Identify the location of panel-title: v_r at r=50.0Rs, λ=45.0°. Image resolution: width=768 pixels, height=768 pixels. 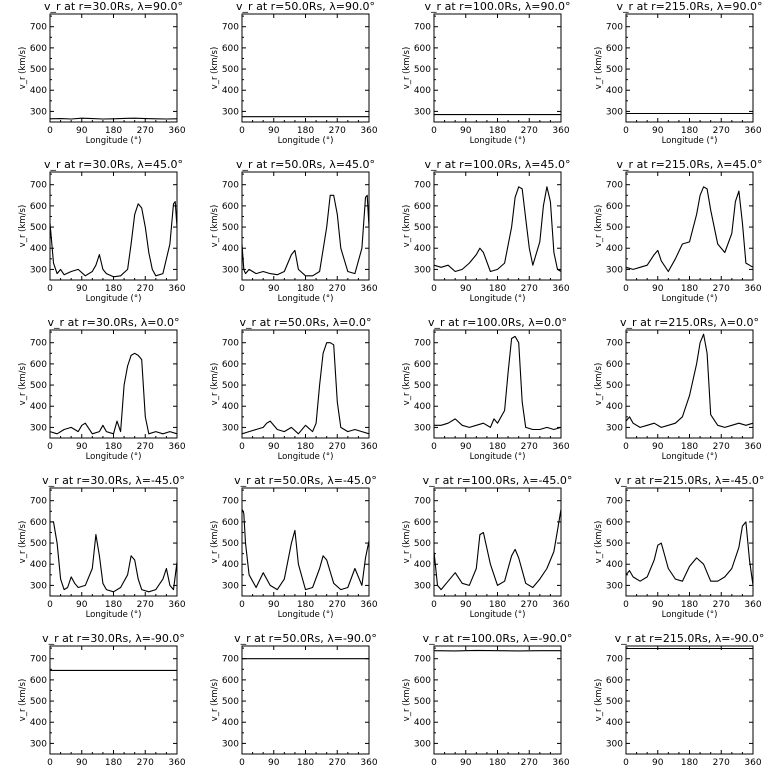
(305, 164).